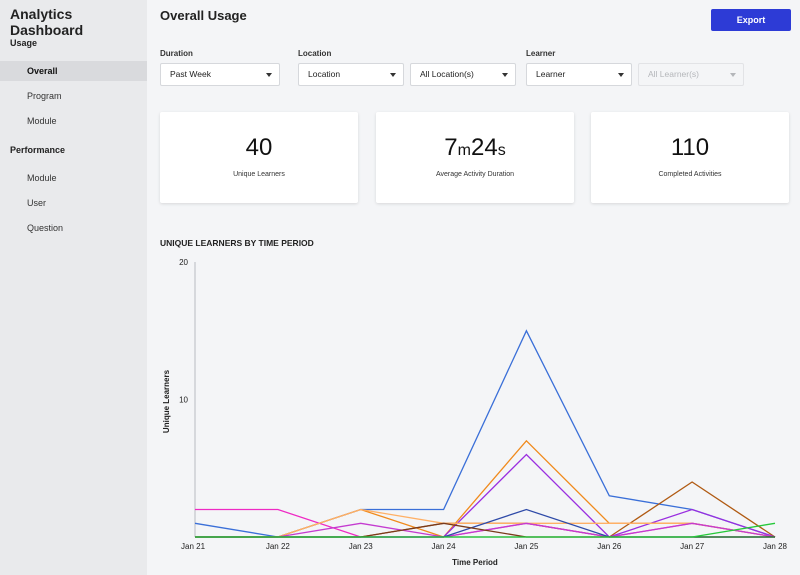 The height and width of the screenshot is (575, 800). I want to click on location-select: Location, so click(351, 74).